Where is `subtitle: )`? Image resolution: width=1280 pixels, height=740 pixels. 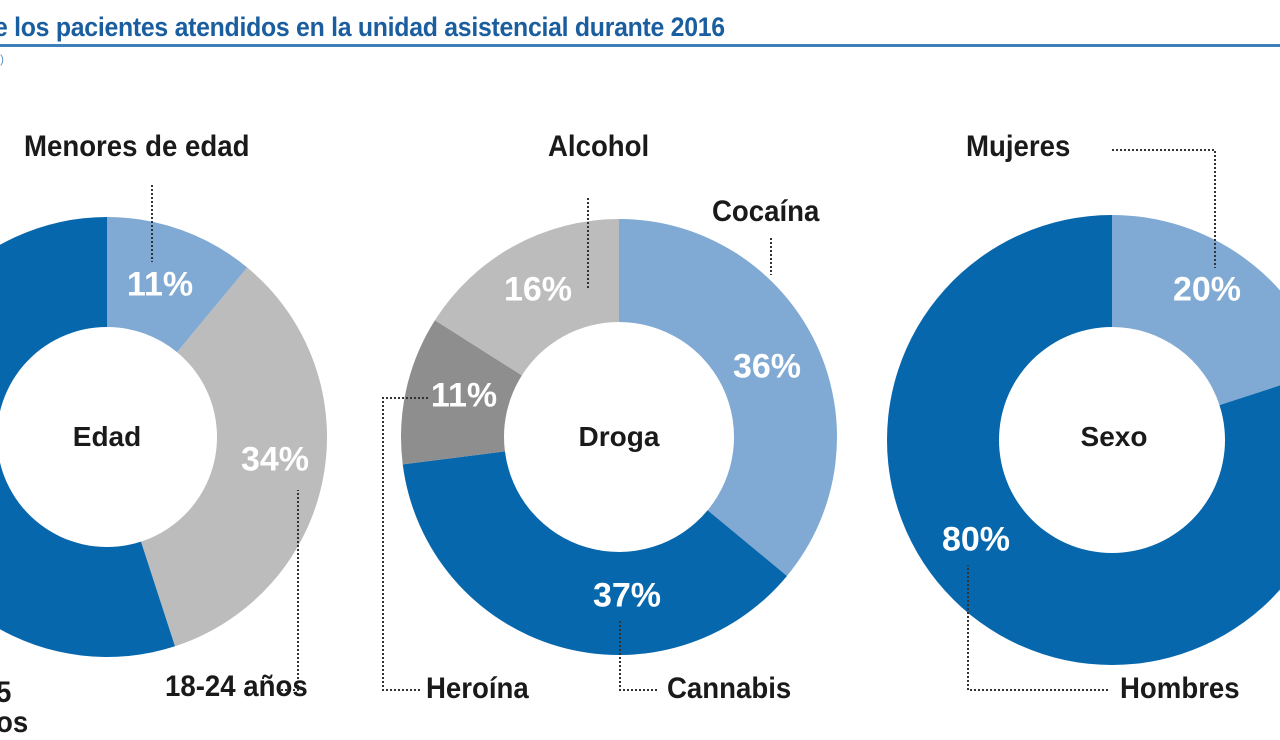 subtitle: ) is located at coordinates (2, 59).